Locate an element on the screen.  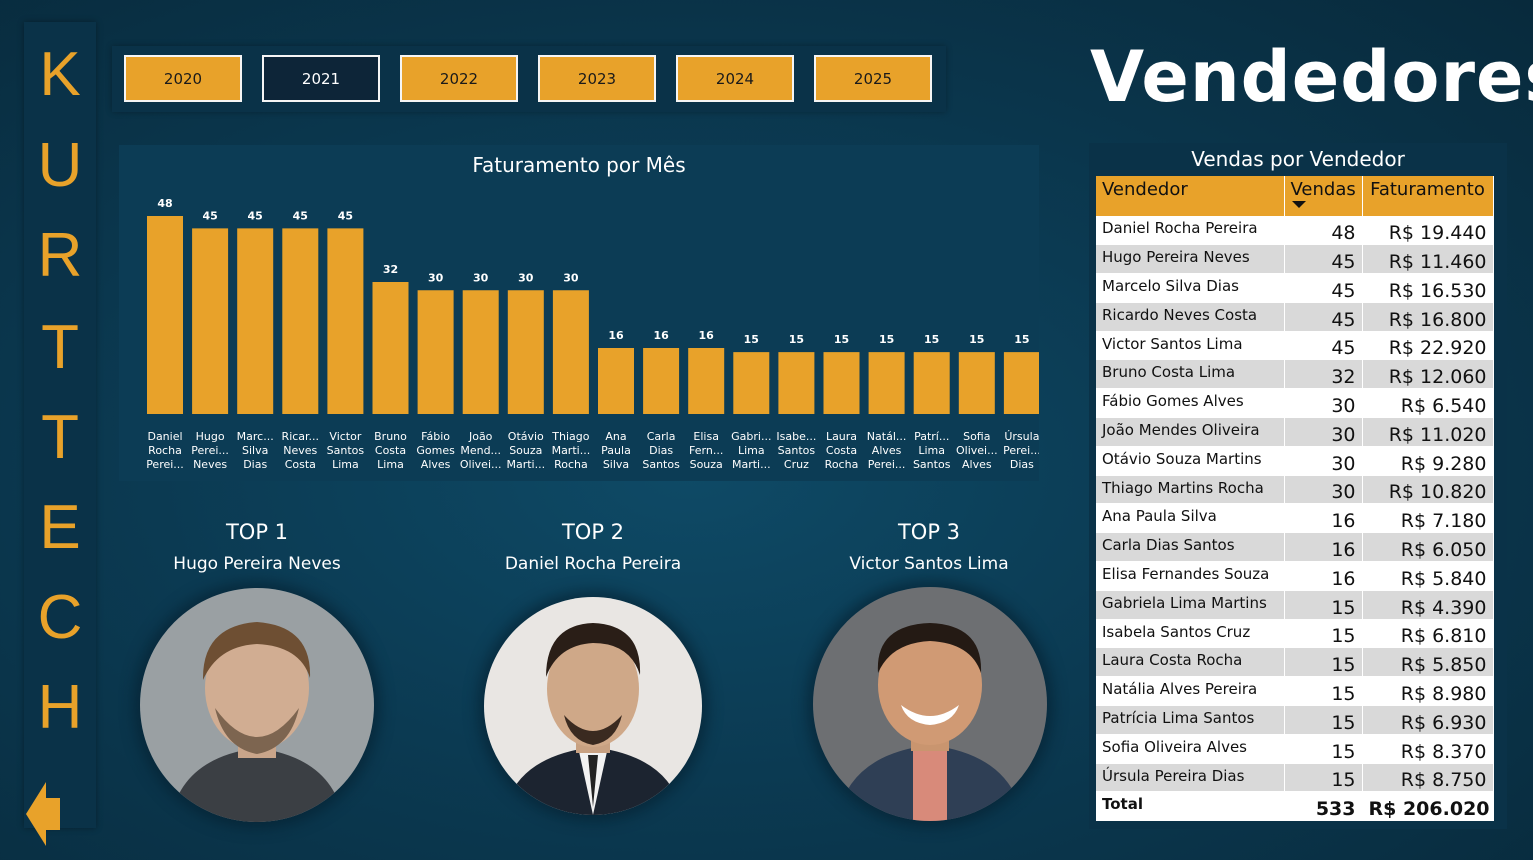
total-faturamento: R$ 206.020 is located at coordinates (1428, 806).